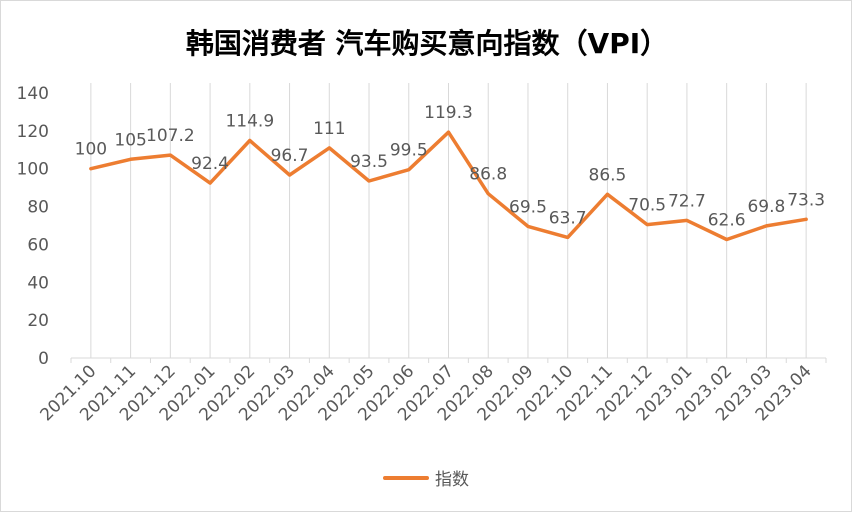  What do you see at coordinates (369, 162) in the screenshot?
I see `data-label-2022.05: 93.5` at bounding box center [369, 162].